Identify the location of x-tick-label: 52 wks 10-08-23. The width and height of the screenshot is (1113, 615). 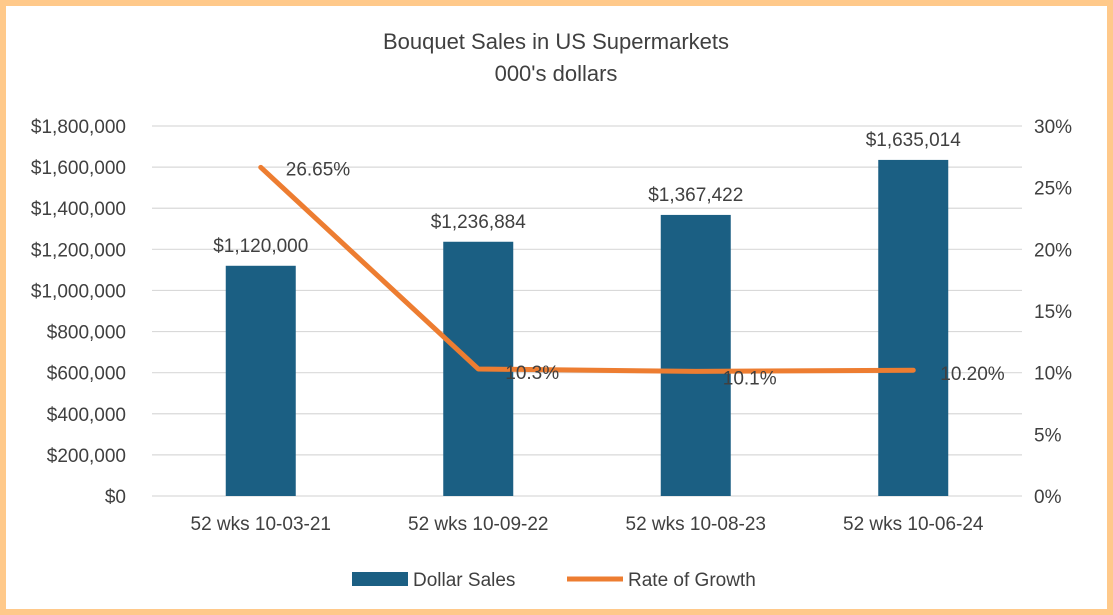
(696, 524).